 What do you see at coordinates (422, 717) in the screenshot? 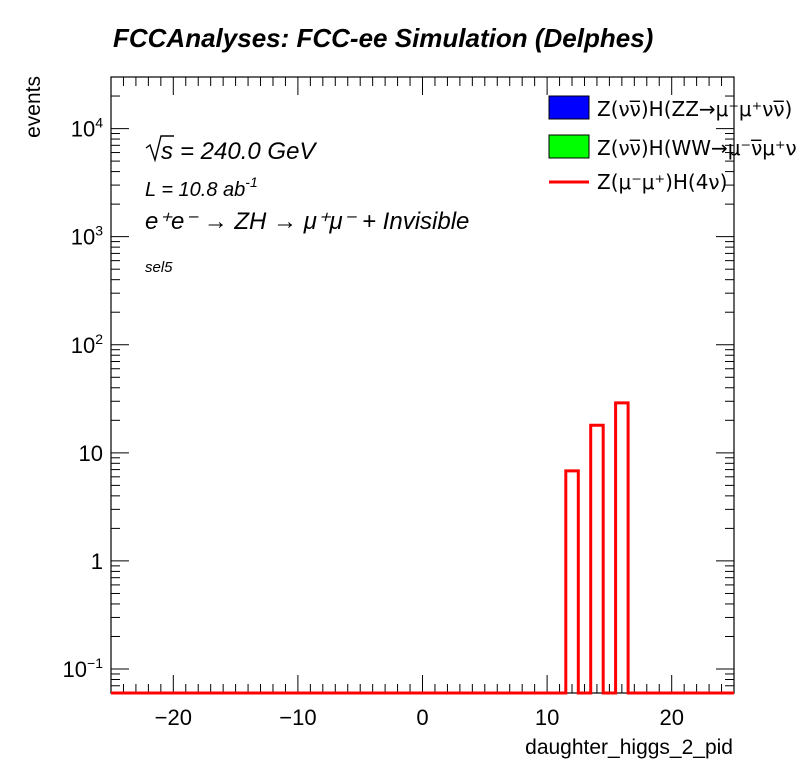
I see `x-tick-label: 0` at bounding box center [422, 717].